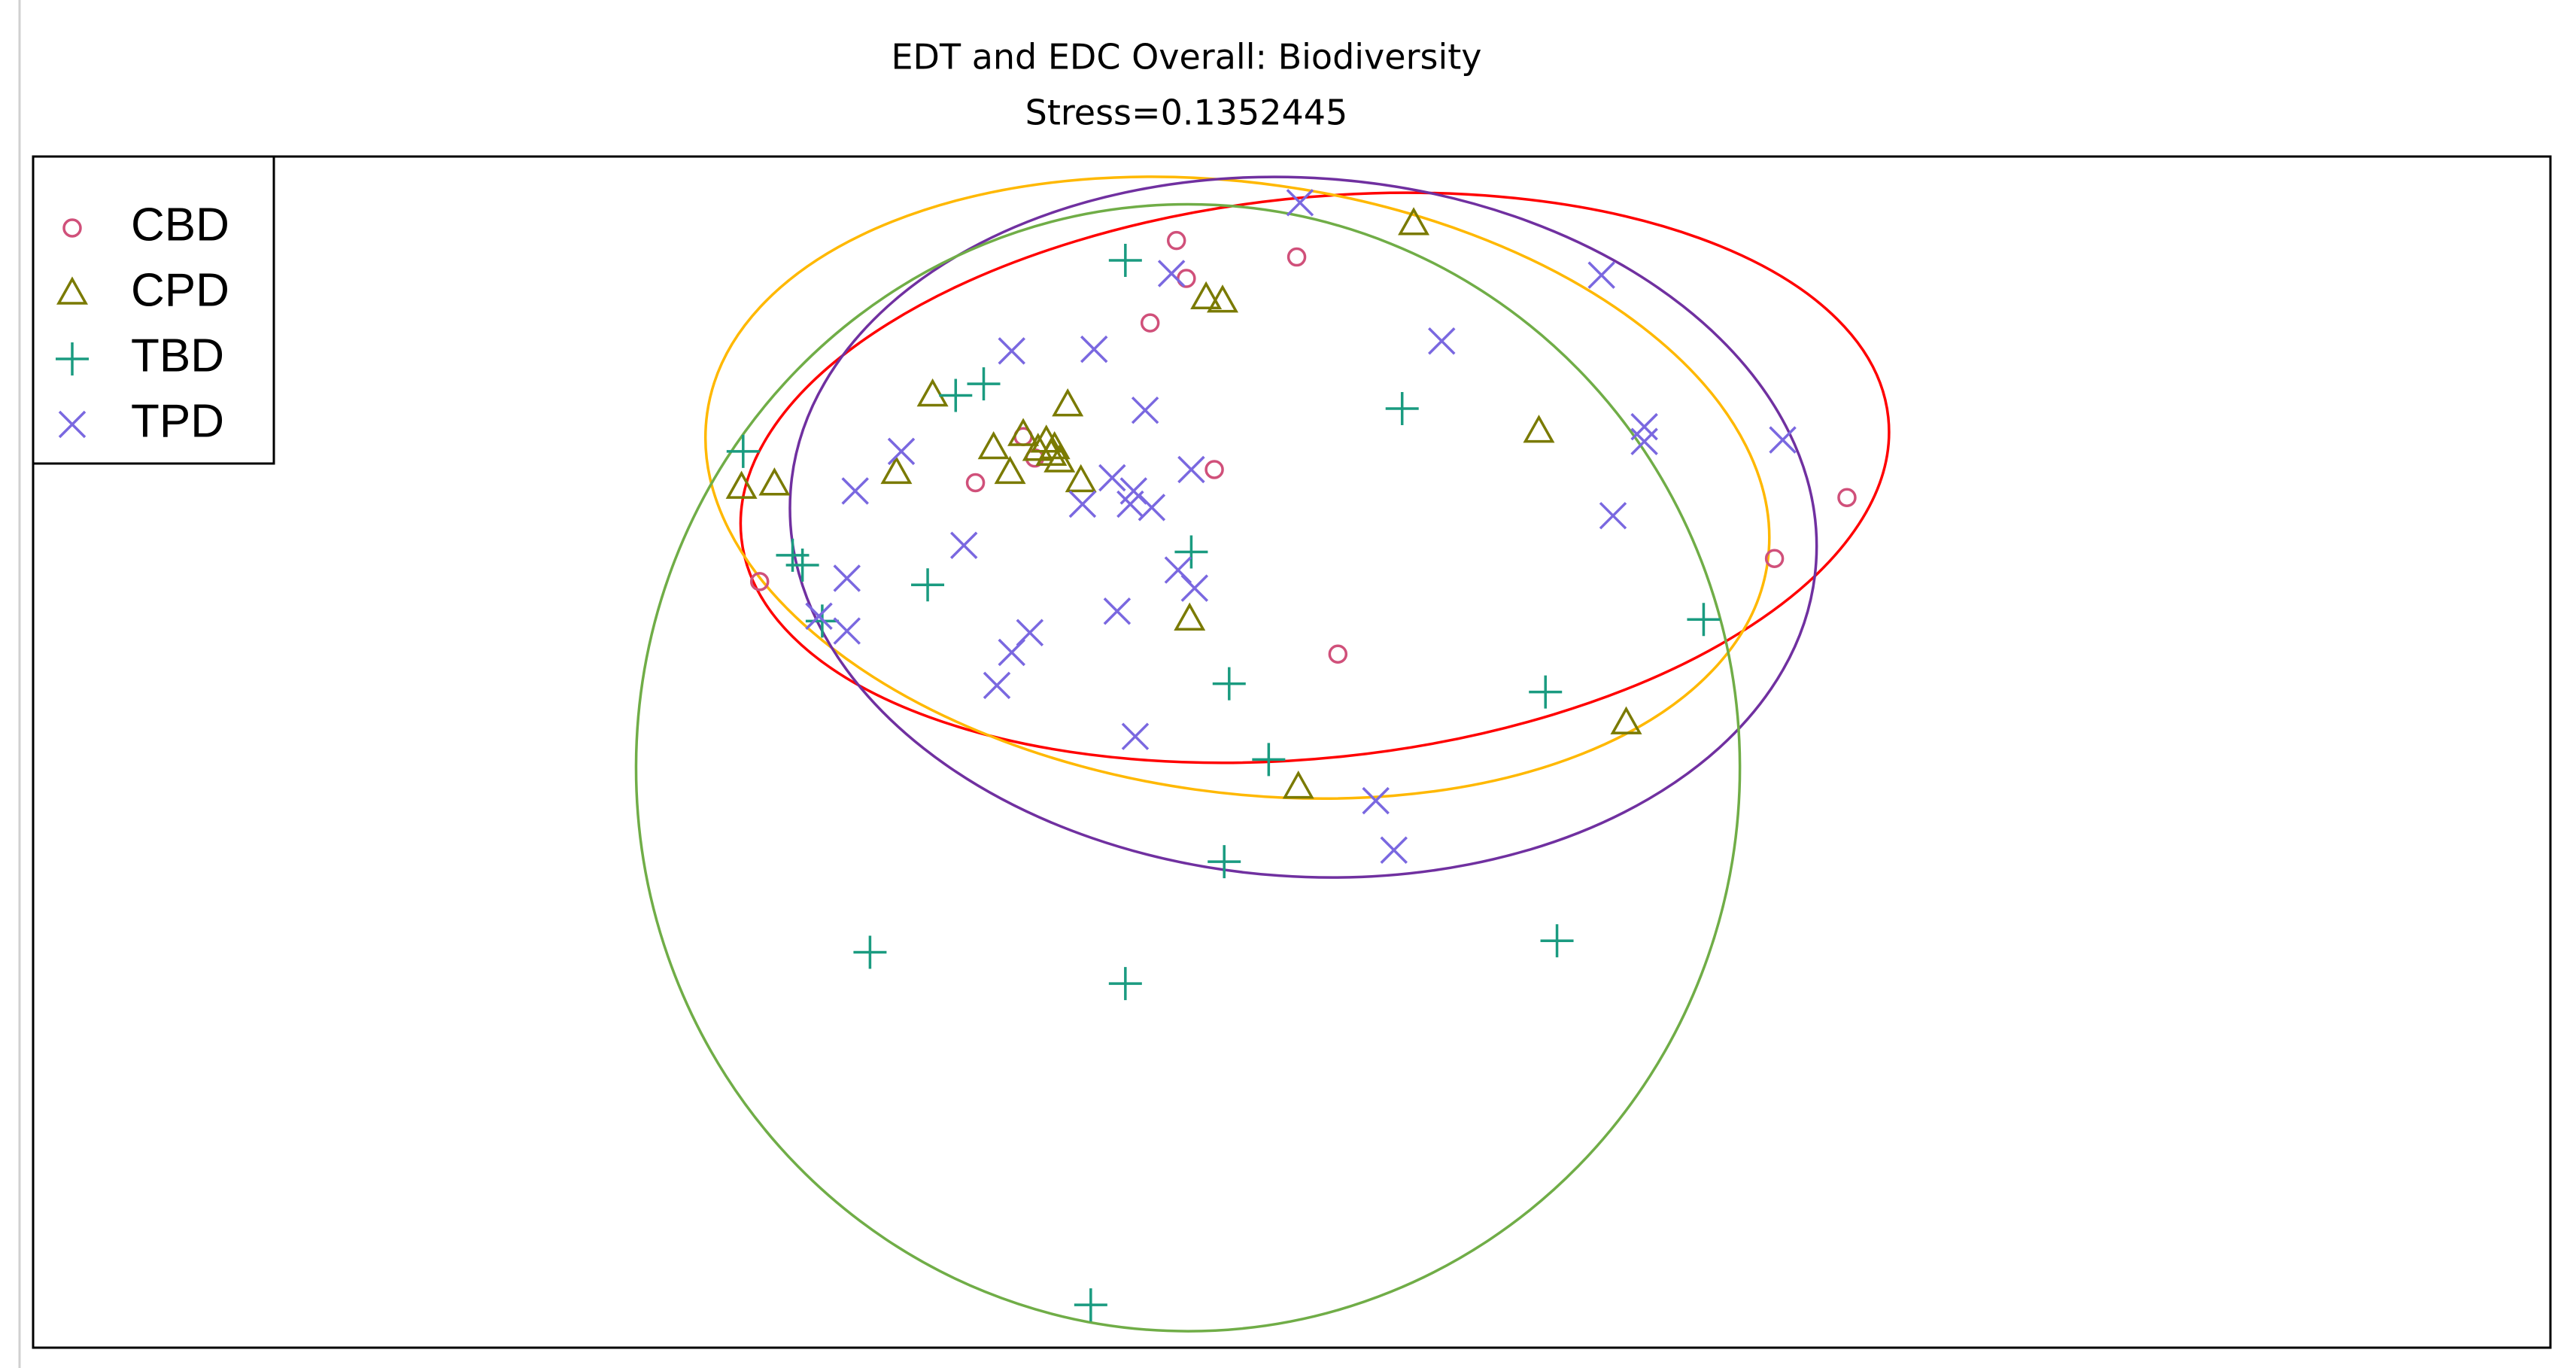 The height and width of the screenshot is (1368, 2576). I want to click on chart-subtitle: Stress=0.1352445, so click(1187, 113).